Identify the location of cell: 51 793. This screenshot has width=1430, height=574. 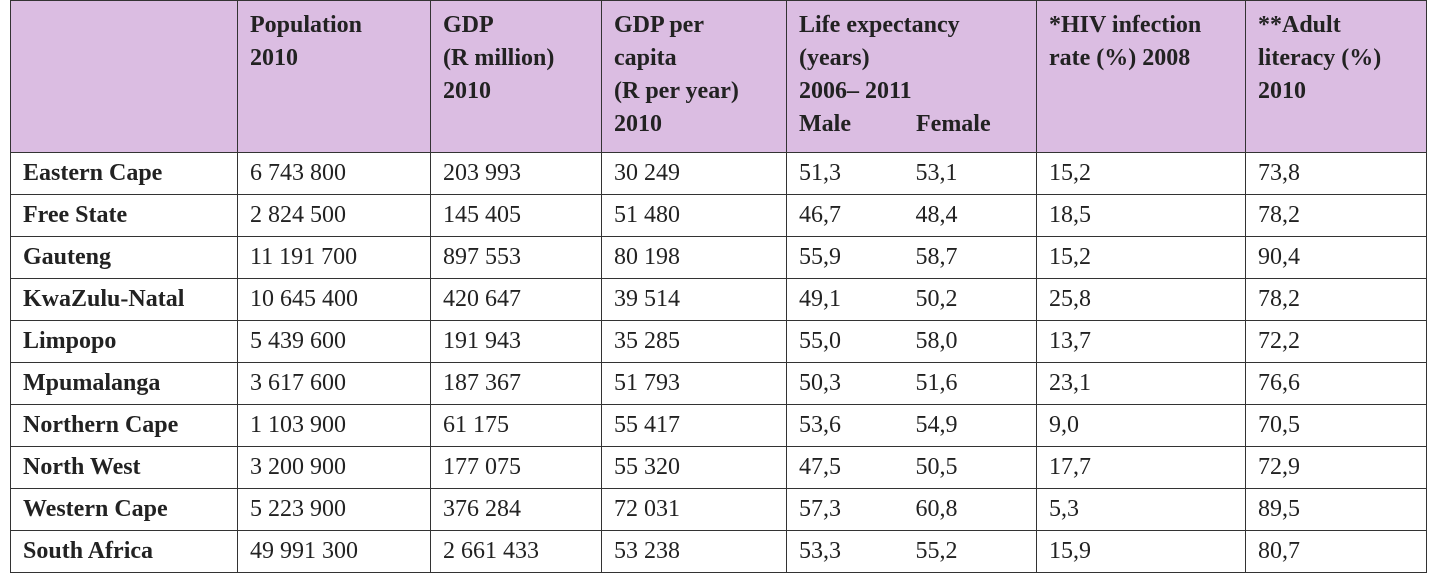
(694, 383).